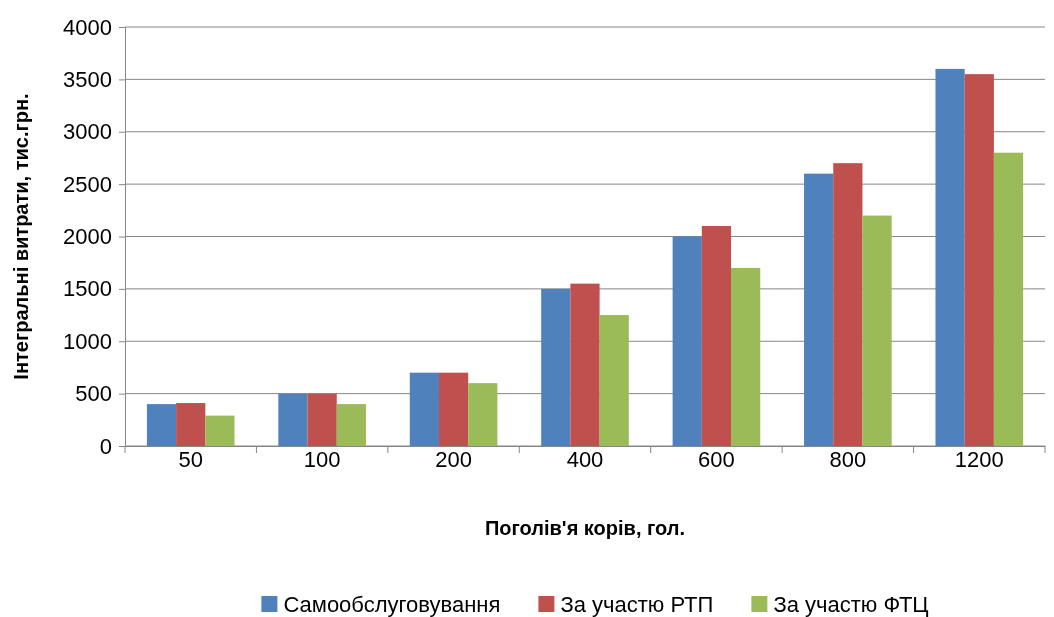 The height and width of the screenshot is (617, 1054). Describe the element at coordinates (585, 459) in the screenshot. I see `x-tick-label: 400` at that location.